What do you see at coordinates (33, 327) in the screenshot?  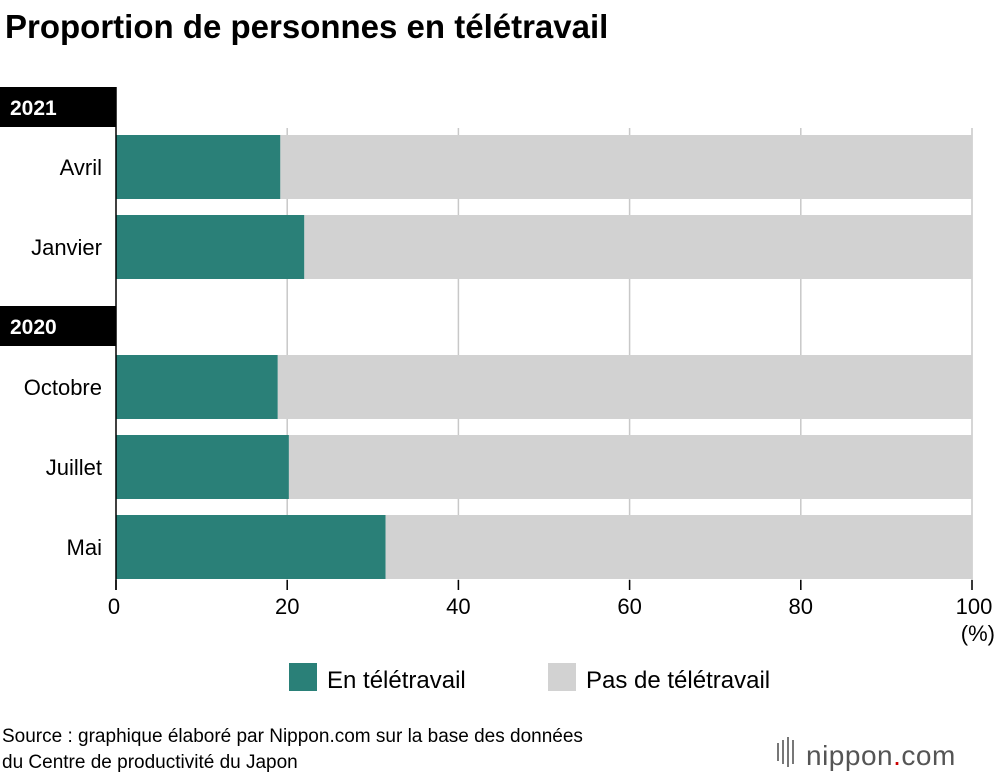 I see `year-label: 2020` at bounding box center [33, 327].